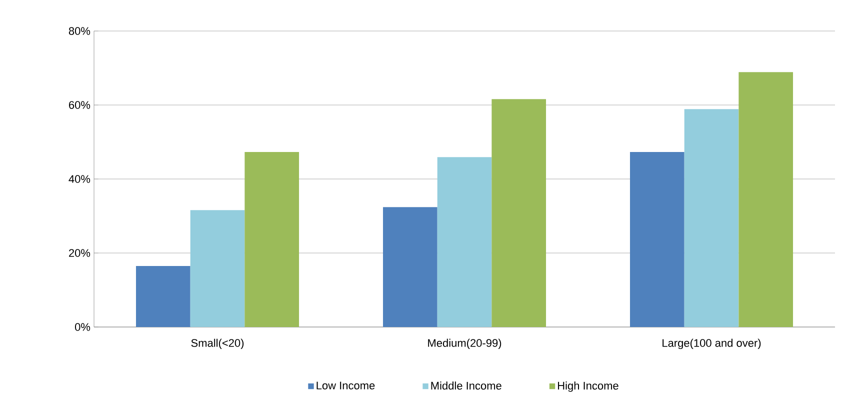  What do you see at coordinates (79, 105) in the screenshot?
I see `y-tick-label: 60%` at bounding box center [79, 105].